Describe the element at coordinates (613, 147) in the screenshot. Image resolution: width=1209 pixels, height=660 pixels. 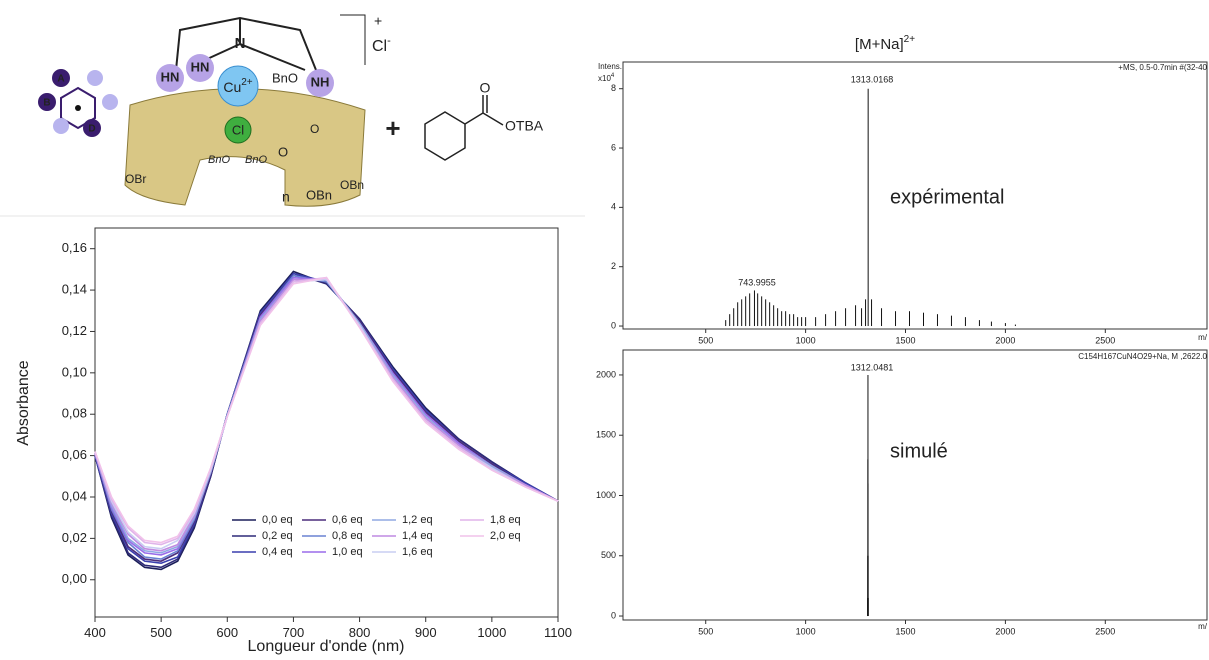
I see `y-tick-label: 6` at that location.